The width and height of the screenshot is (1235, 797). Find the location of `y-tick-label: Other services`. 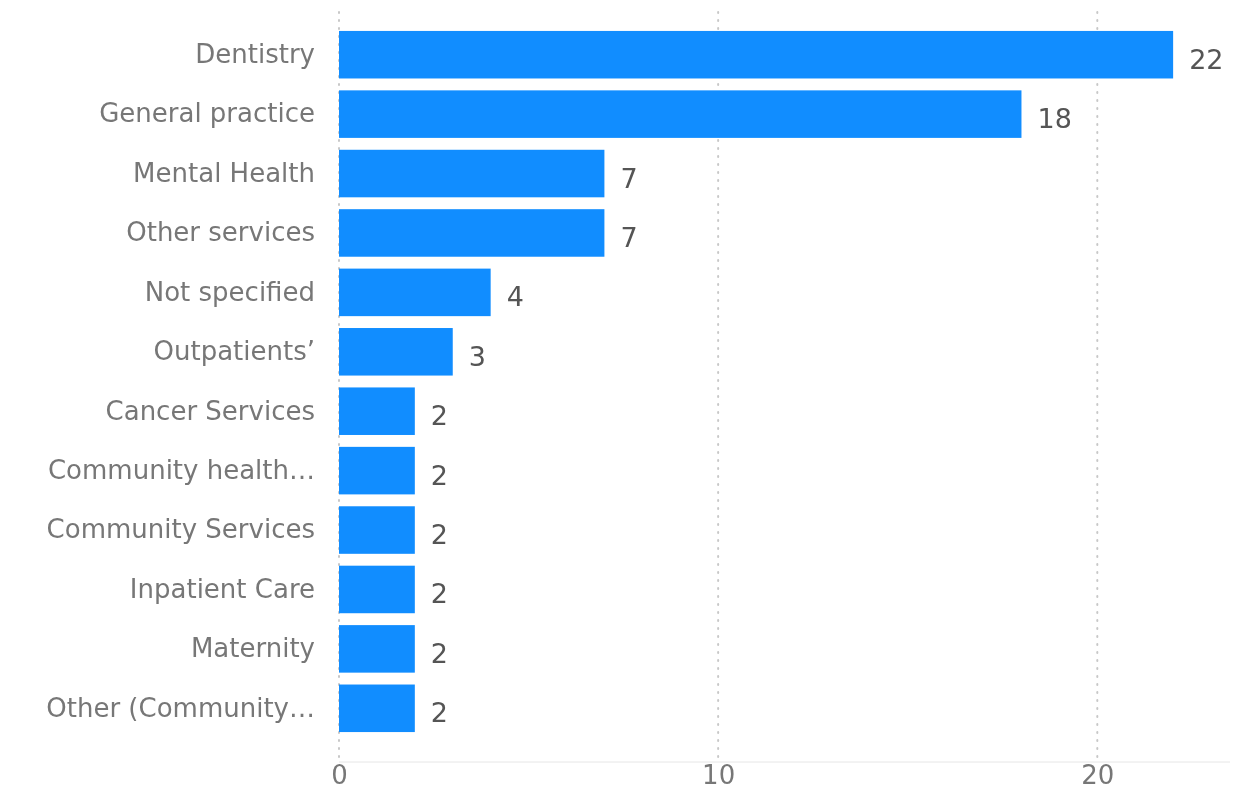

y-tick-label: Other services is located at coordinates (220, 232).